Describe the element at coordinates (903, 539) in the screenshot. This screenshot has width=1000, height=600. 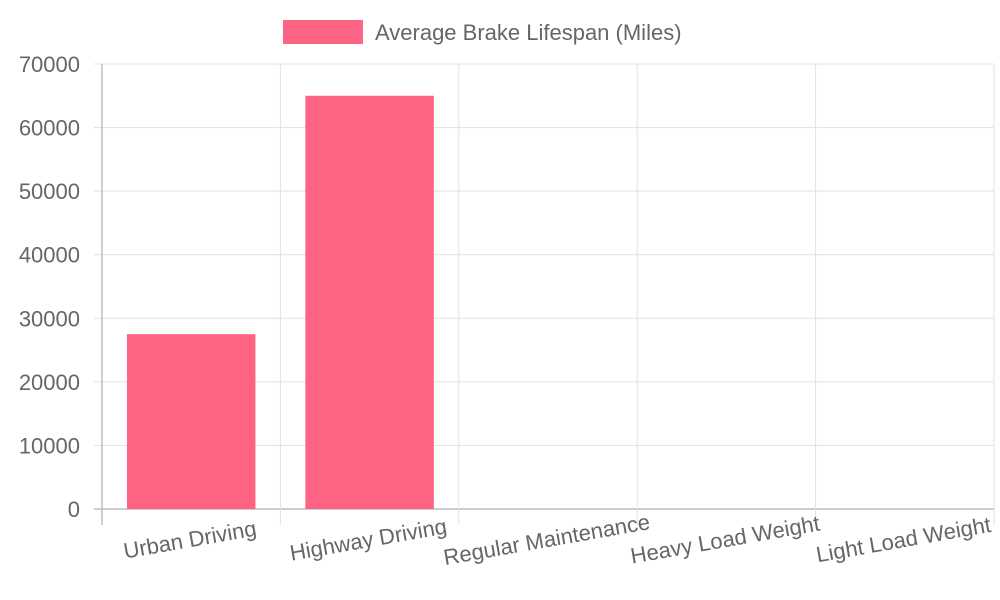
I see `x-tick-label: Light Load Weight` at that location.